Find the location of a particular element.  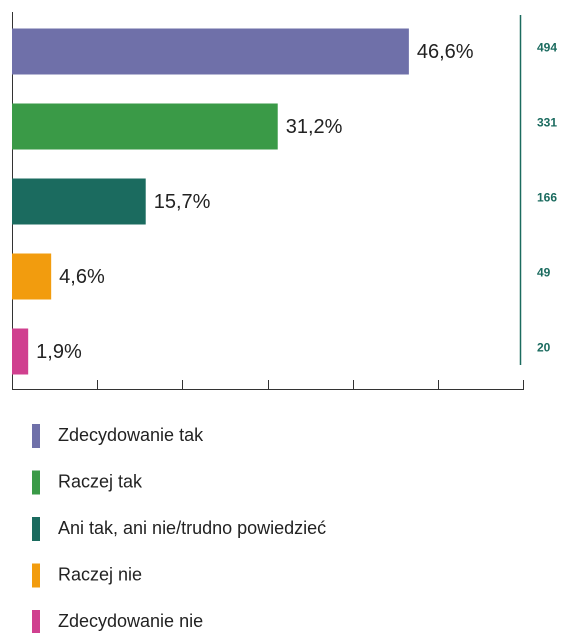

count-label: 20 is located at coordinates (544, 348).